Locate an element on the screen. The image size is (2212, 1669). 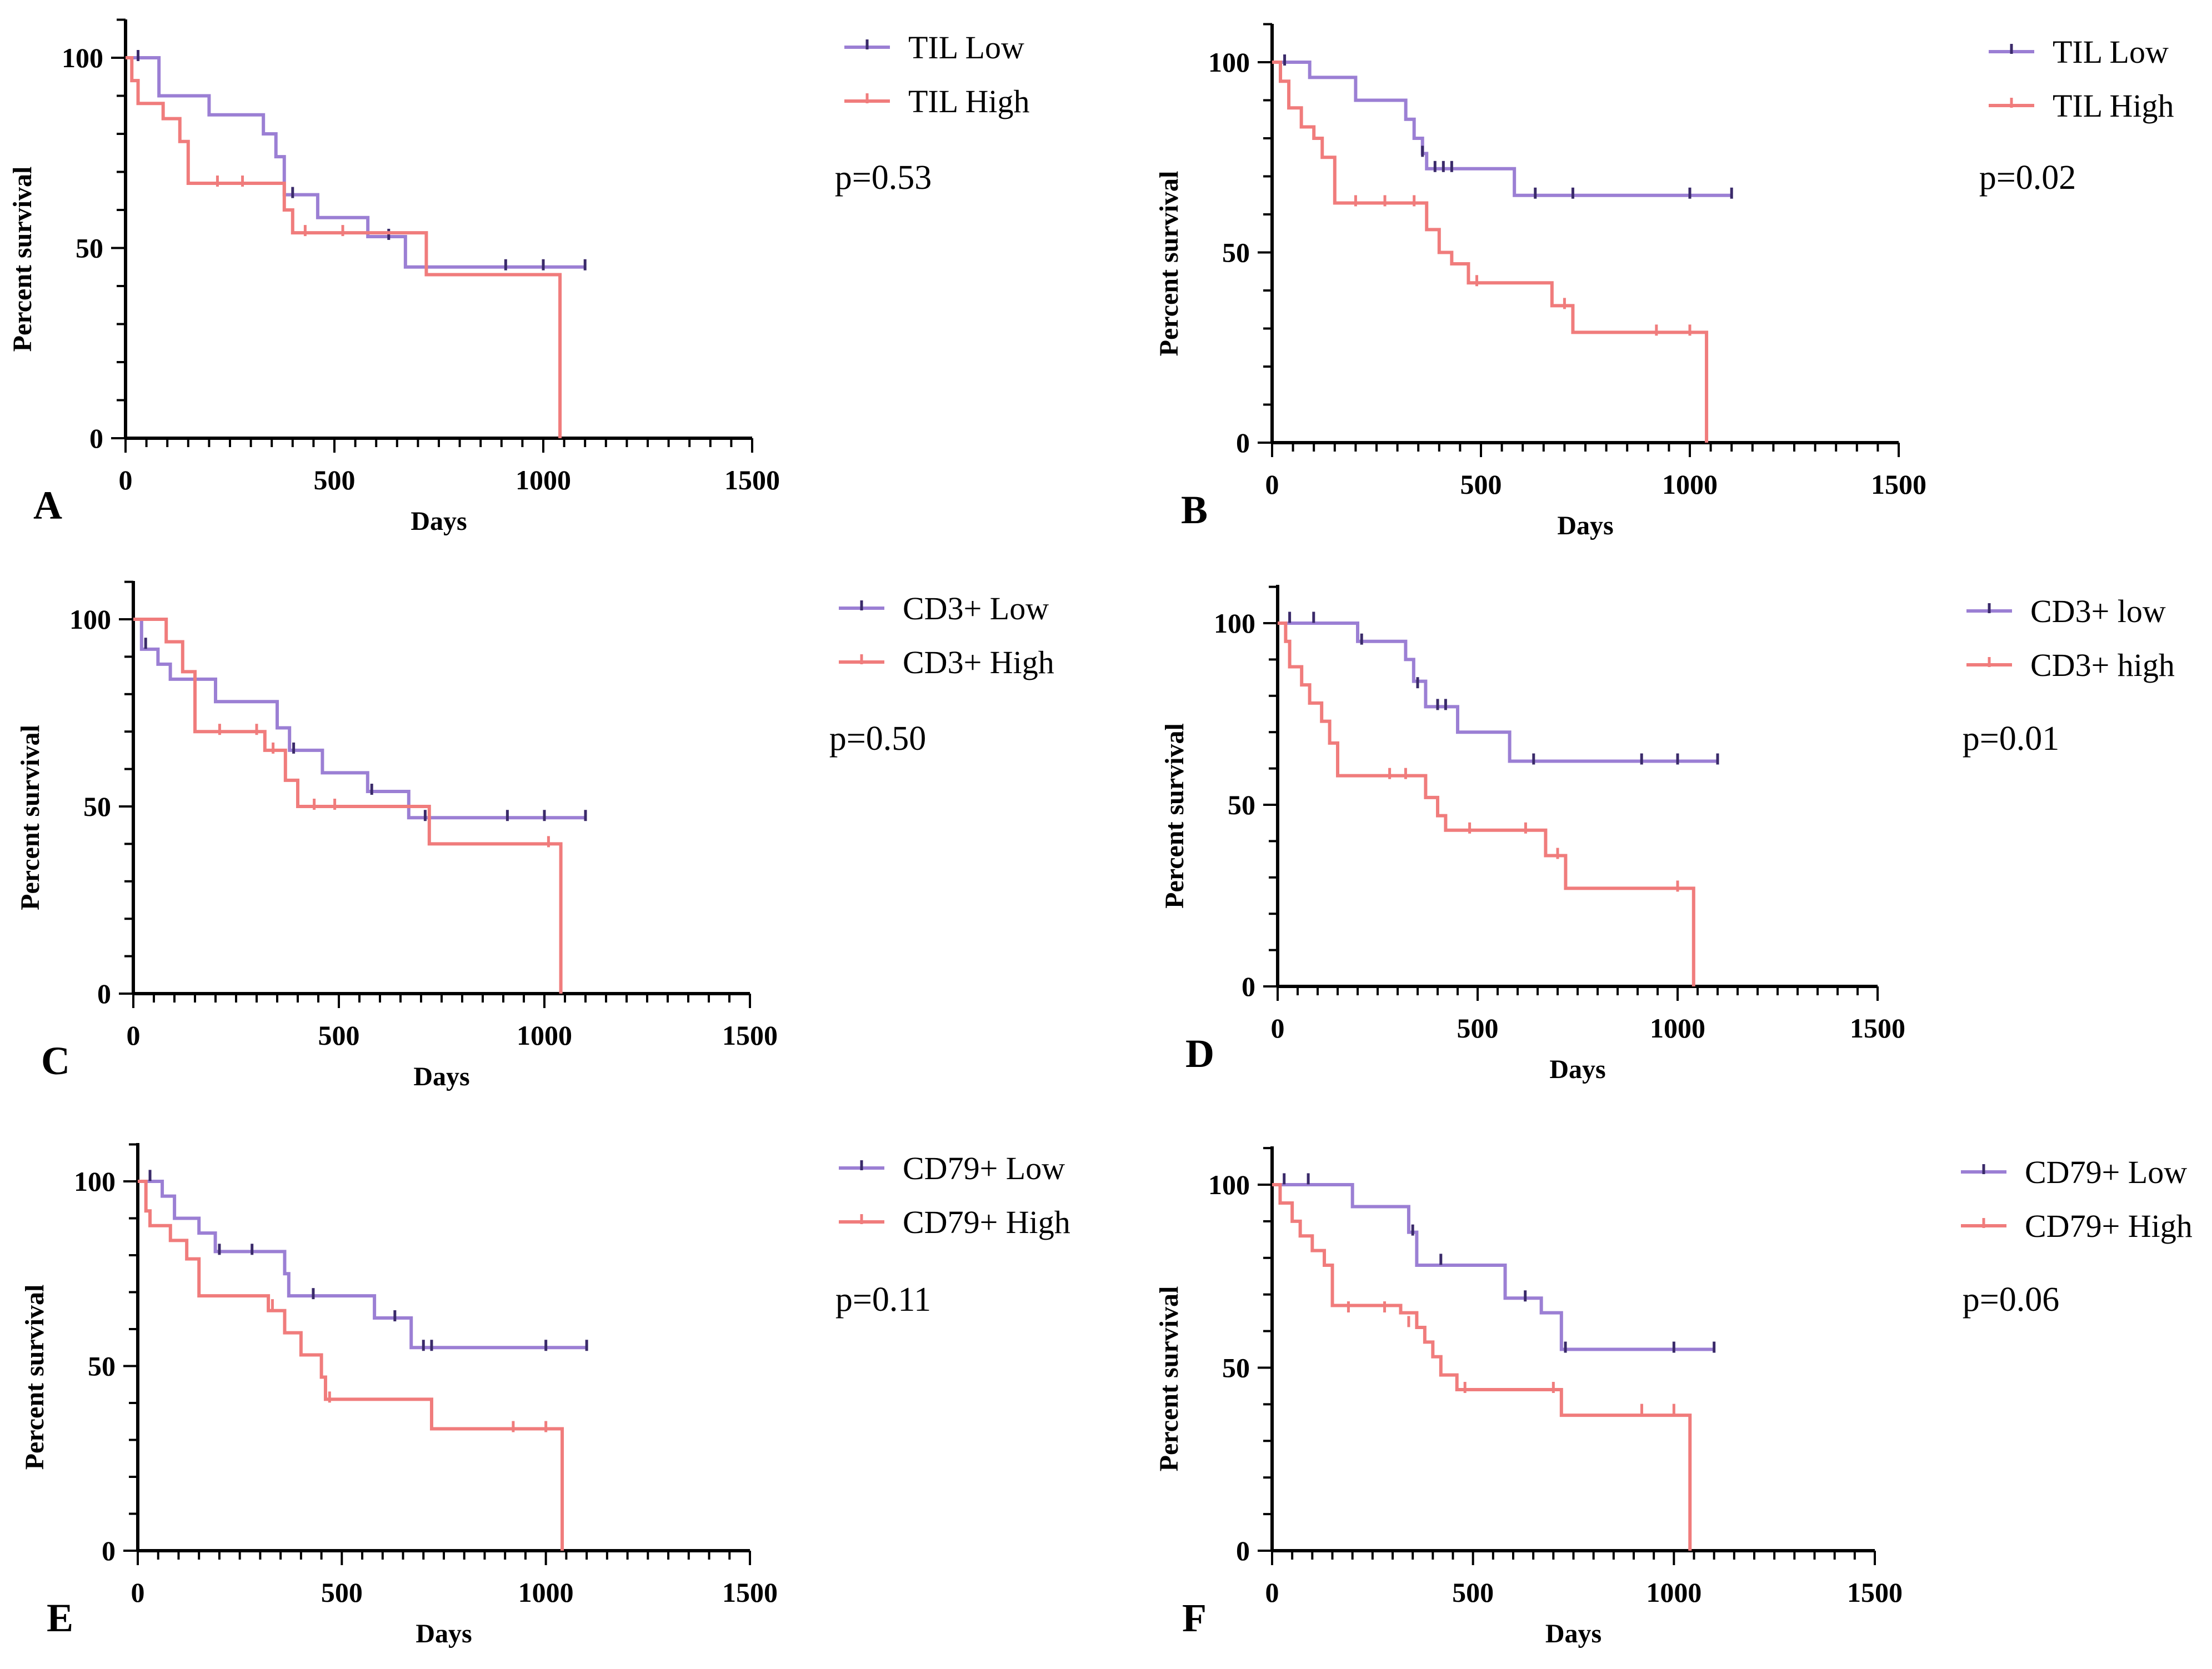
legend-label: CD3+ high is located at coordinates (2102, 665).